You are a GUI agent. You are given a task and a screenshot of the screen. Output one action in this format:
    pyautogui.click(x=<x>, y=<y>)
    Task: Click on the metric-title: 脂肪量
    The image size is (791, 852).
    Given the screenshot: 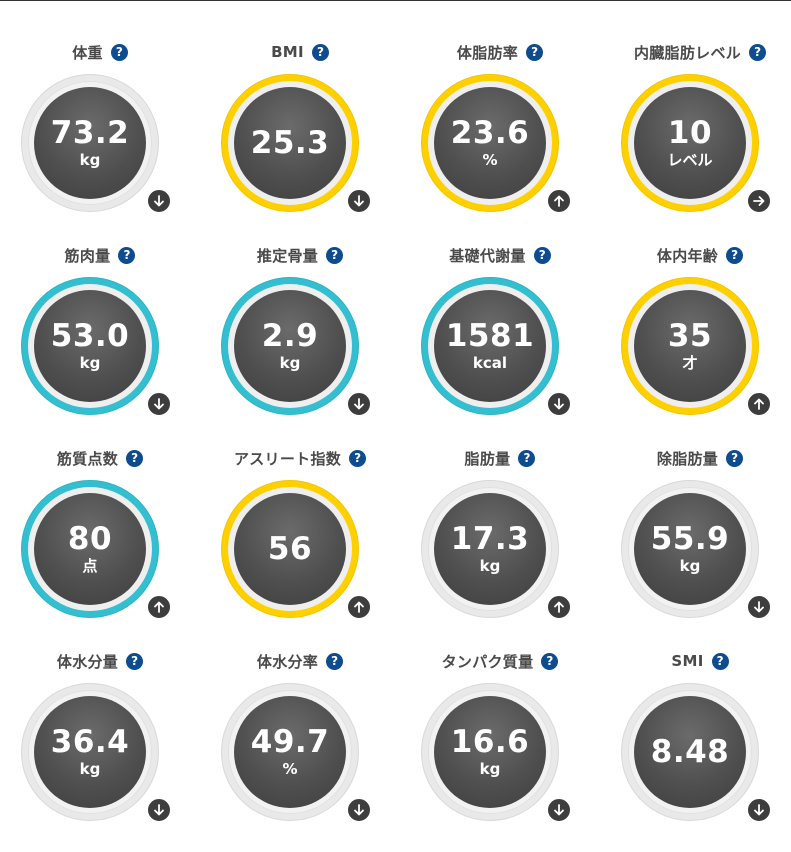 What is the action you would take?
    pyautogui.click(x=487, y=458)
    